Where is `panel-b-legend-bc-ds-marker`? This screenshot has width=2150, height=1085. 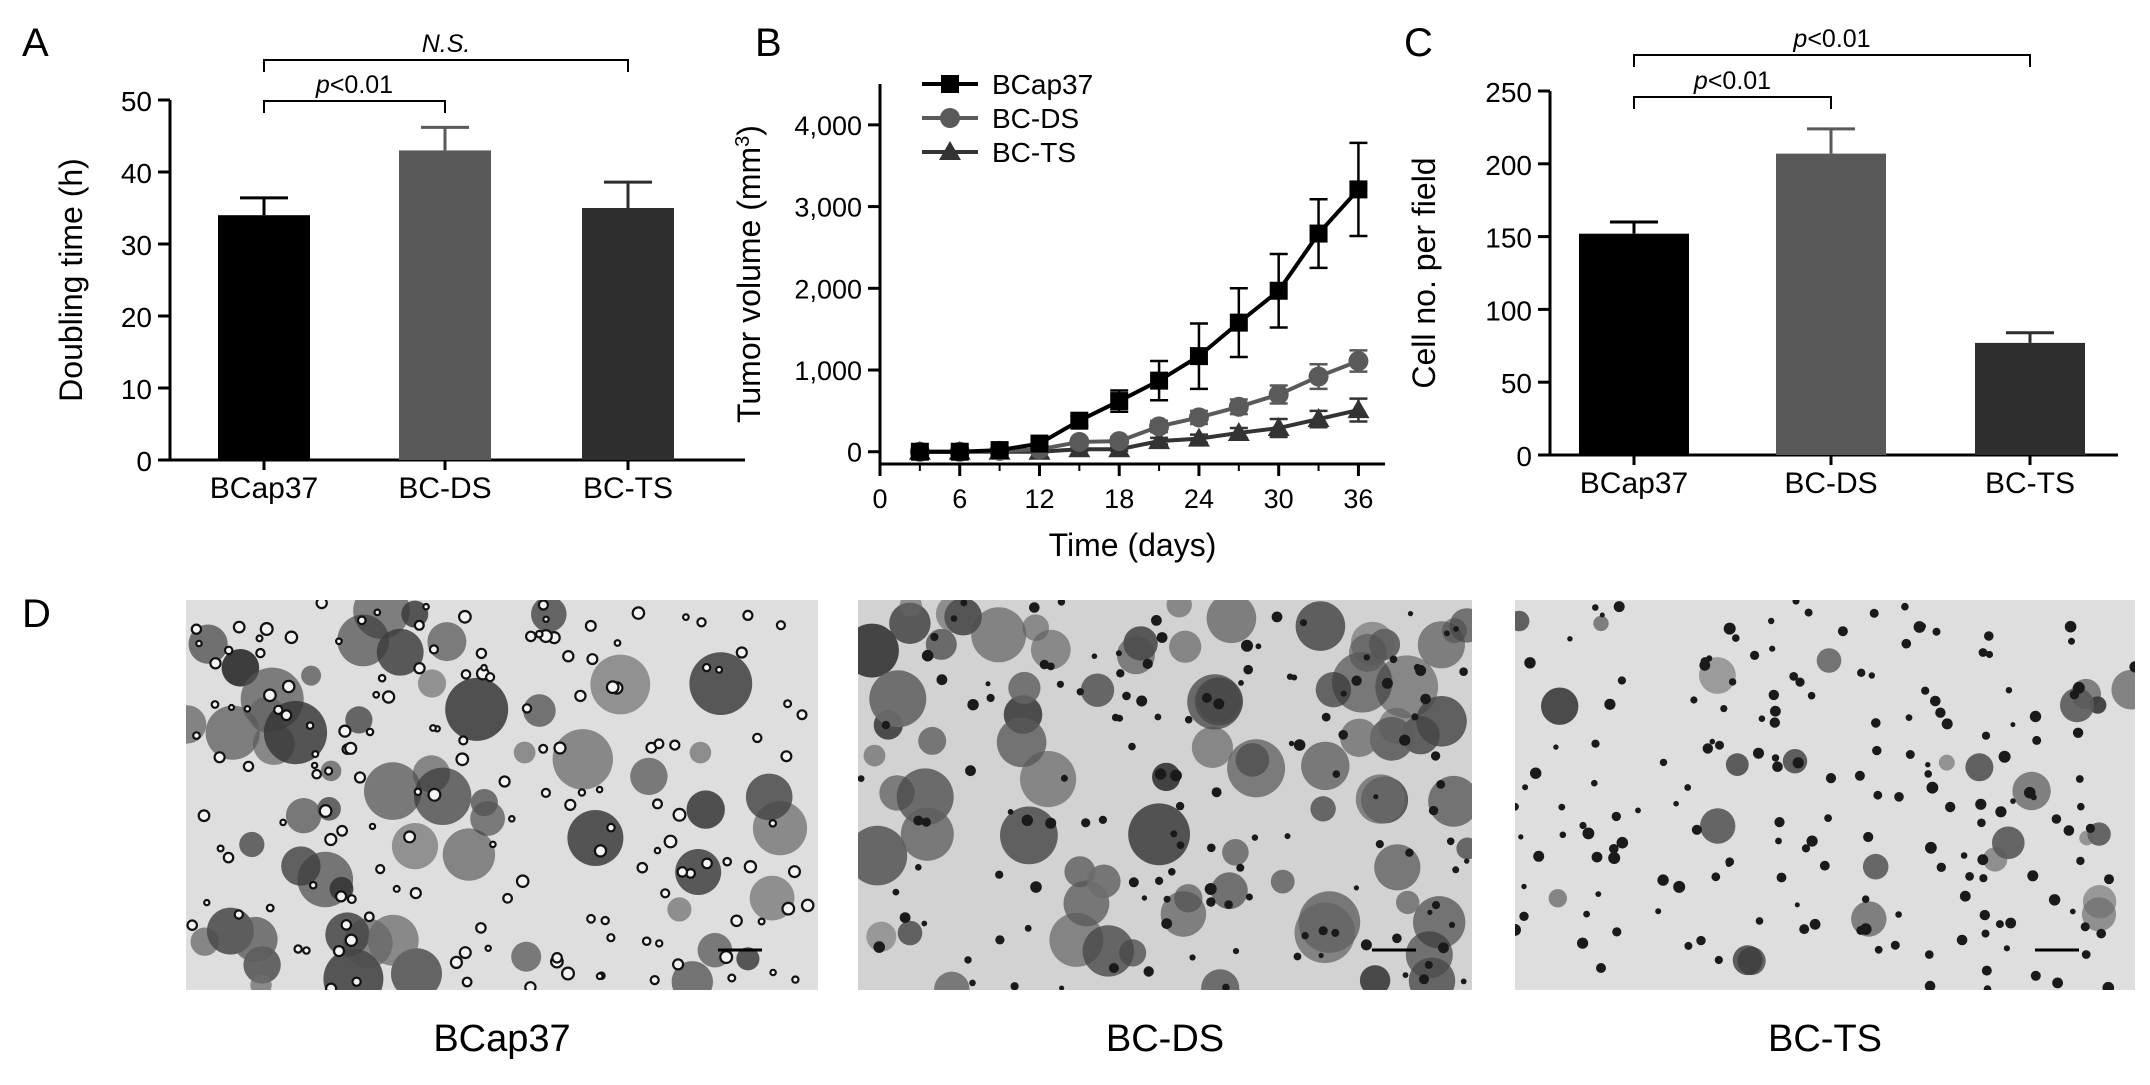
panel-b-legend-bc-ds-marker is located at coordinates (950, 118).